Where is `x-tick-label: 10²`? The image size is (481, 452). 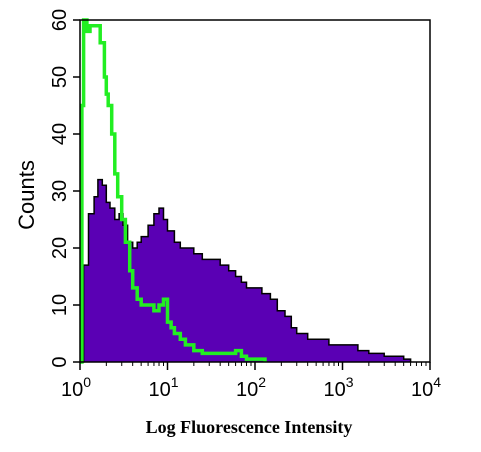 x-tick-label: 10² is located at coordinates (251, 387).